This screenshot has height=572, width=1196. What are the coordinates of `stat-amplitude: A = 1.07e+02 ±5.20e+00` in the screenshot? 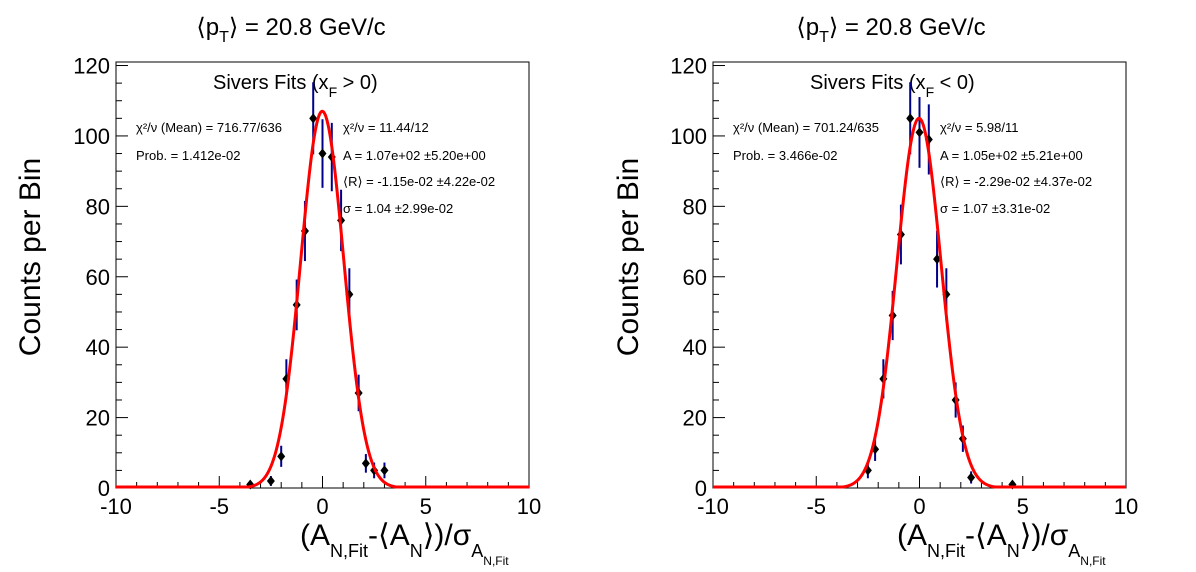 It's located at (414, 155).